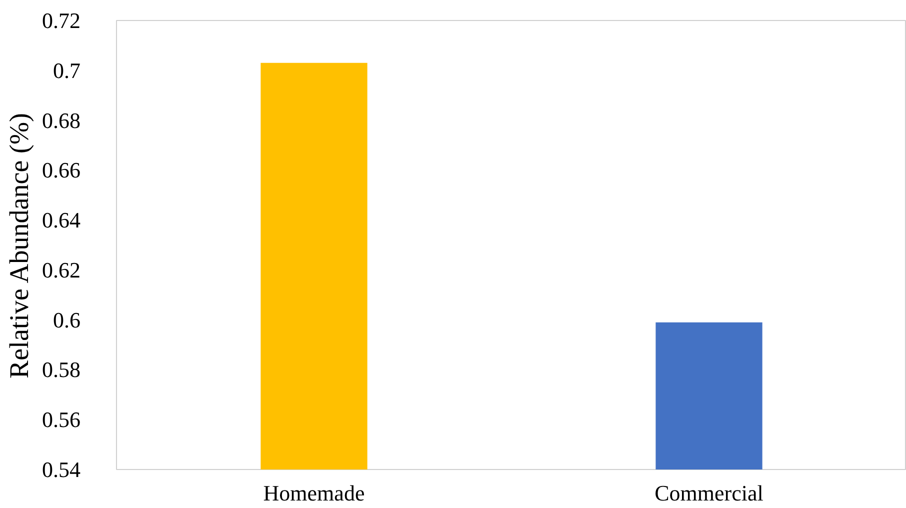 Image resolution: width=906 pixels, height=508 pixels. What do you see at coordinates (314, 493) in the screenshot?
I see `x-tick-label: Homemade` at bounding box center [314, 493].